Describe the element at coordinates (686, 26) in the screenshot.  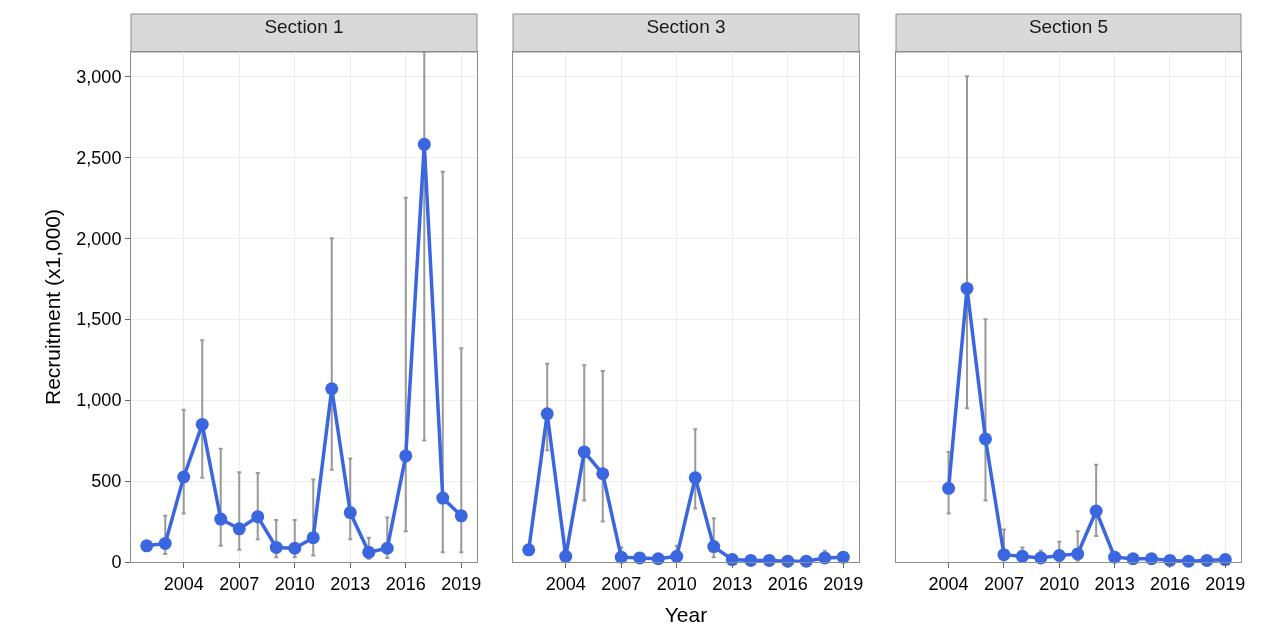
I see `chart-title: Section 3` at that location.